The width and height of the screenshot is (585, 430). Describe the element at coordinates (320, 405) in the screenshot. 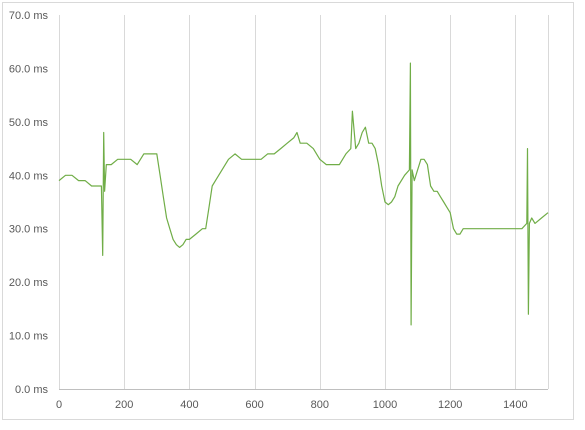

I see `x-tick-label: 800` at that location.